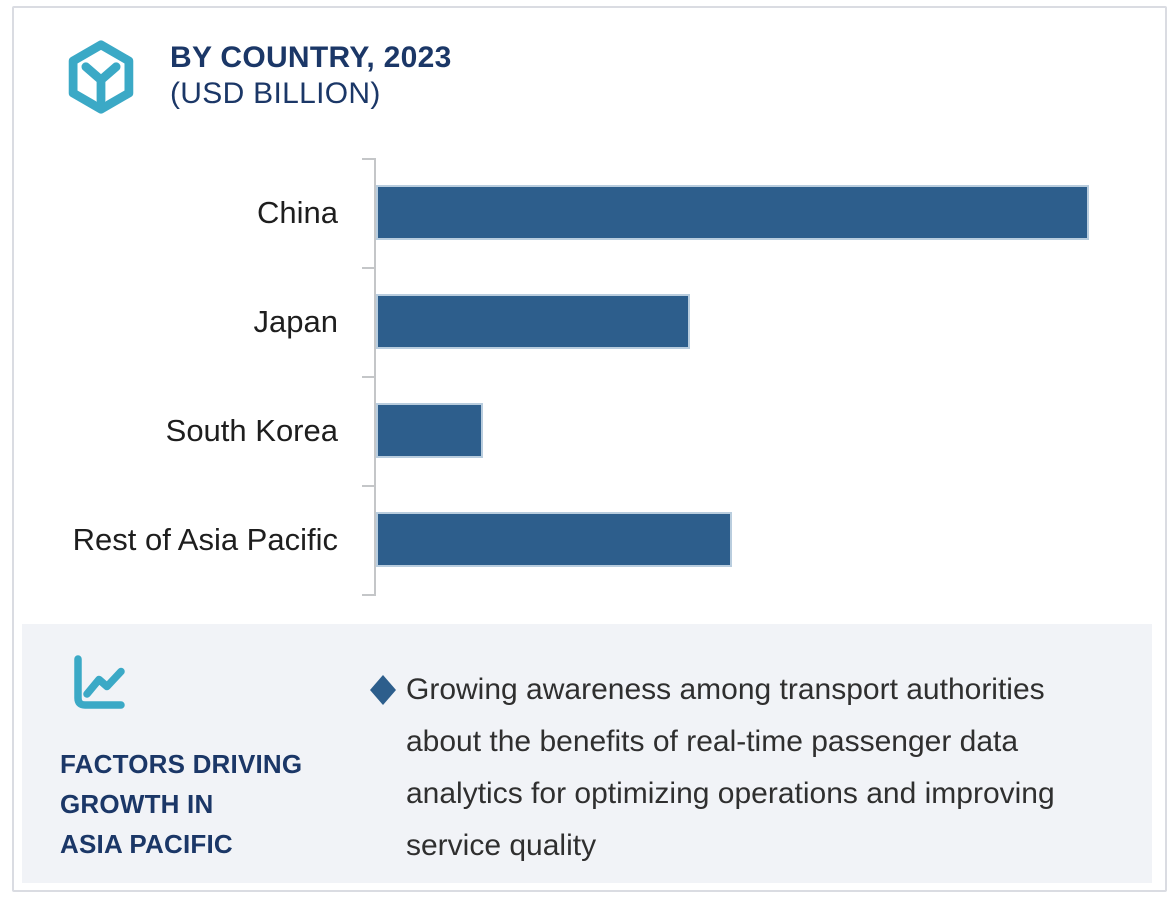 The height and width of the screenshot is (899, 1170). I want to click on bar-track-south-korea, so click(764, 430).